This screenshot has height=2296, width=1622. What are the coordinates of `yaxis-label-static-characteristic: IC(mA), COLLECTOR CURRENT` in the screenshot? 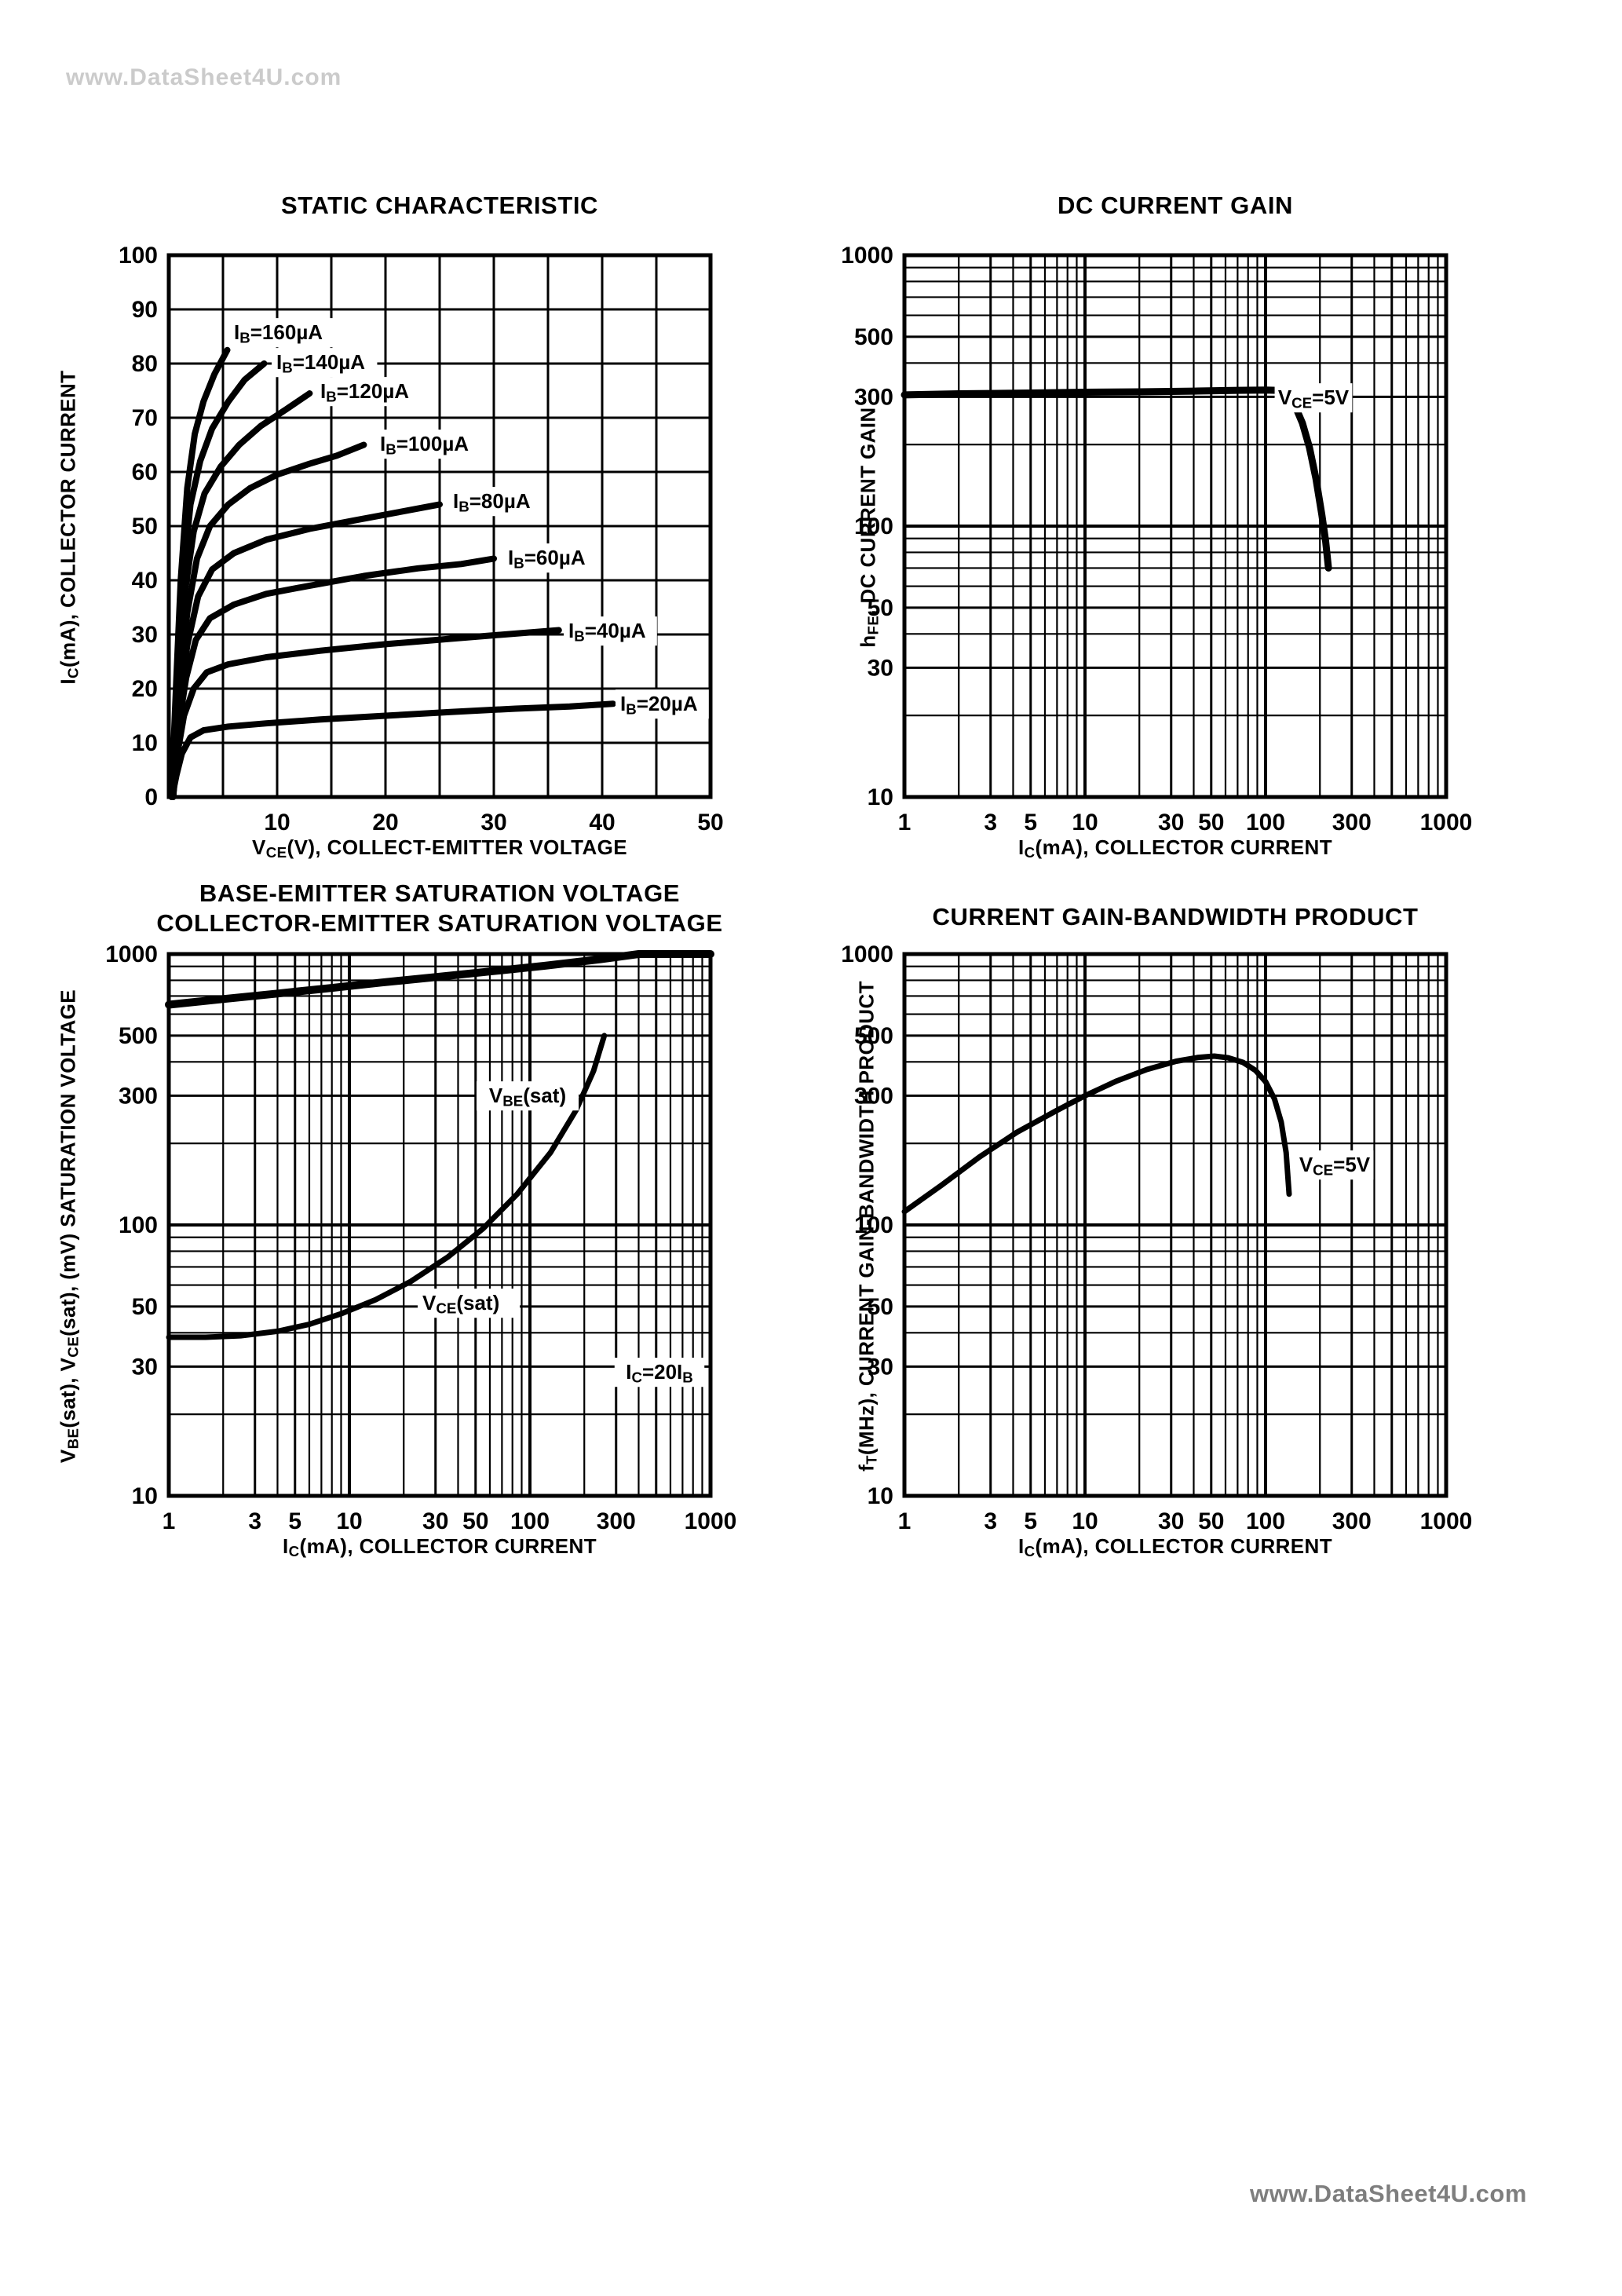 It's located at (69, 527).